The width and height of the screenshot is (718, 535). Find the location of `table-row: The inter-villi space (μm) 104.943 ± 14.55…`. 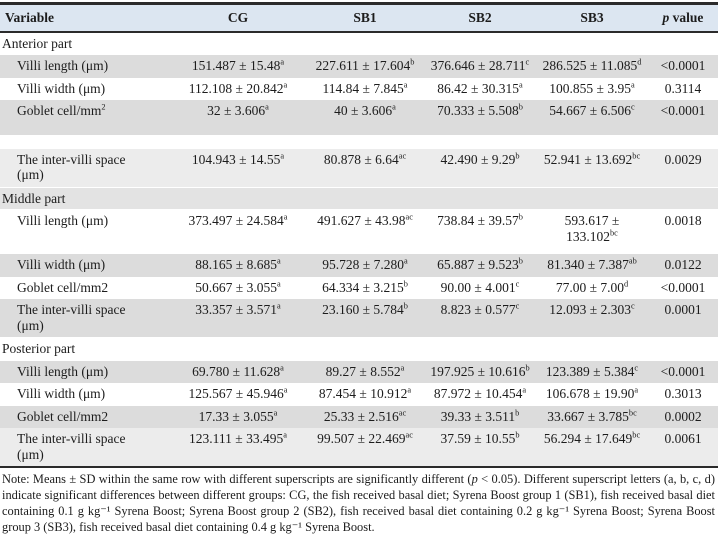

table-row: The inter-villi space (μm) 104.943 ± 14.55… is located at coordinates (359, 168).